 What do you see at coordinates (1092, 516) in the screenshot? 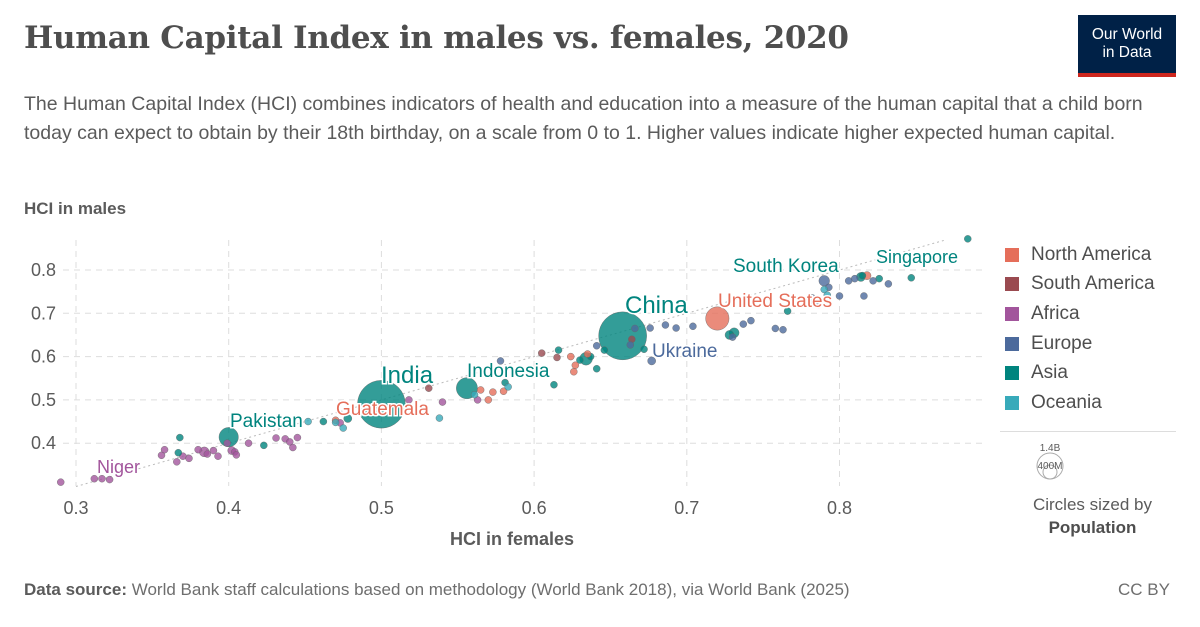
I see `size-legend-note: Circles sized by Population` at bounding box center [1092, 516].